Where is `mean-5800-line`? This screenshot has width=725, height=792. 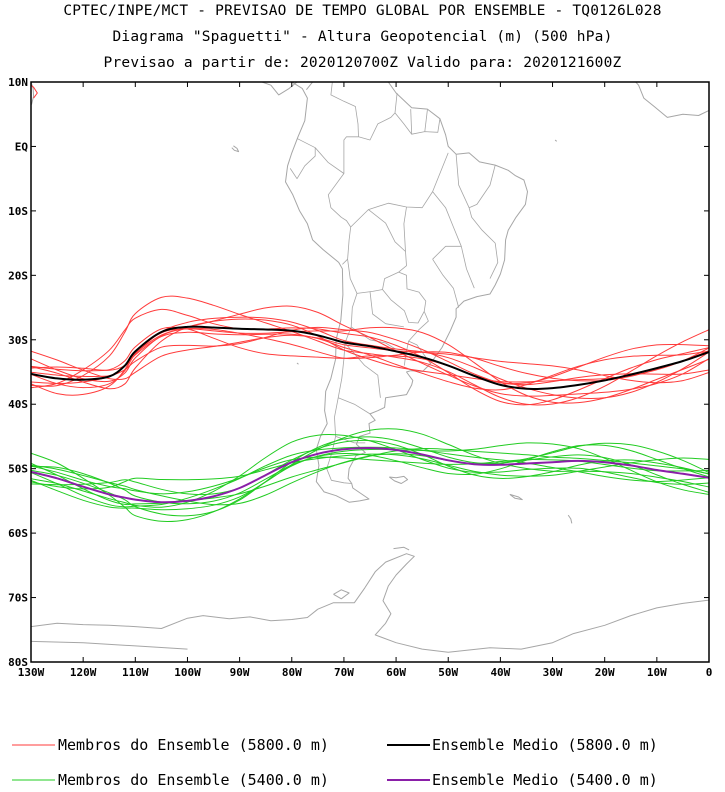 mean-5800-line is located at coordinates (370, 357).